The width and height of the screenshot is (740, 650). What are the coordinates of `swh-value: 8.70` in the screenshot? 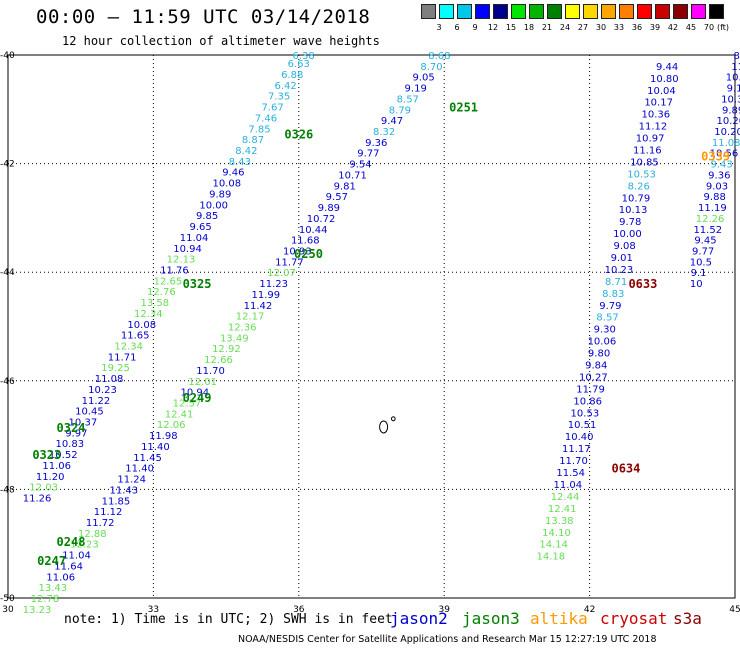 It's located at (431, 67).